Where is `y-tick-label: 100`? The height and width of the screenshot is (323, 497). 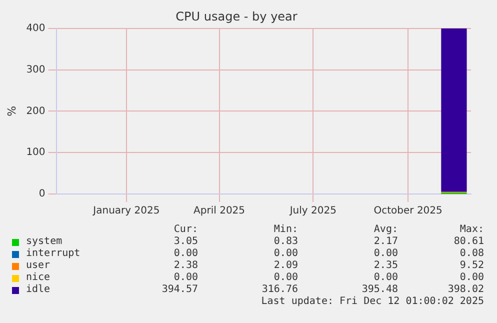 y-tick-label: 100 is located at coordinates (36, 152).